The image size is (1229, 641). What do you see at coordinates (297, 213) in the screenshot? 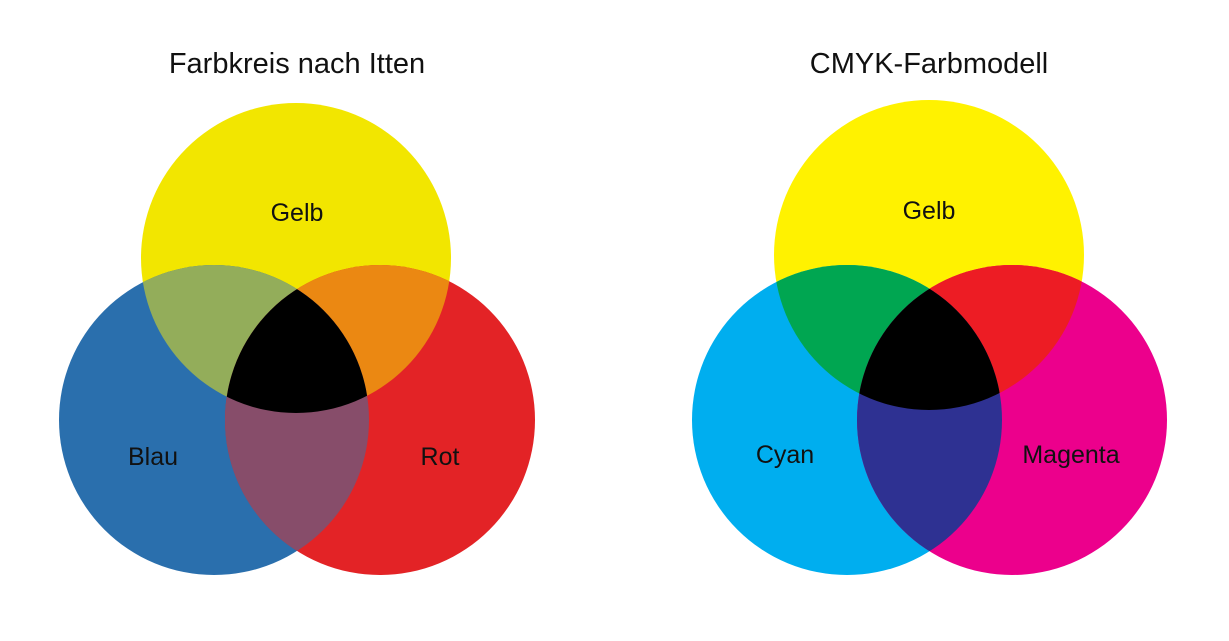
I see `itten-label-gelb: Gelb` at bounding box center [297, 213].